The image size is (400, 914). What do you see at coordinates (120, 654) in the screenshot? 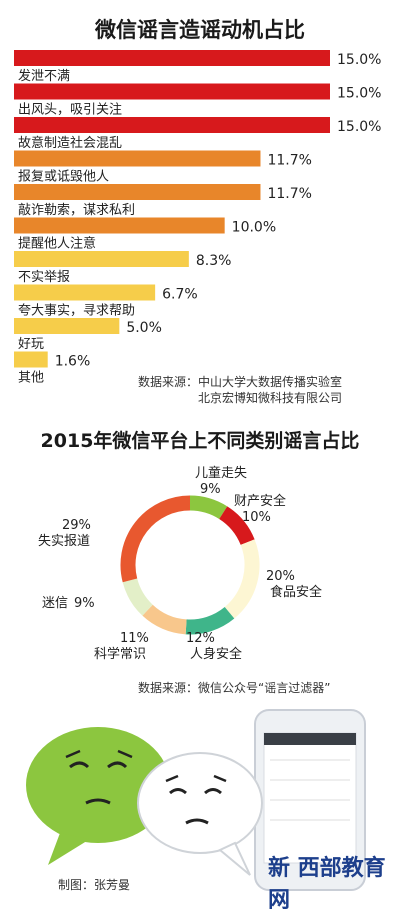
I see `donut-category-label-4: 科学常识` at bounding box center [120, 654].